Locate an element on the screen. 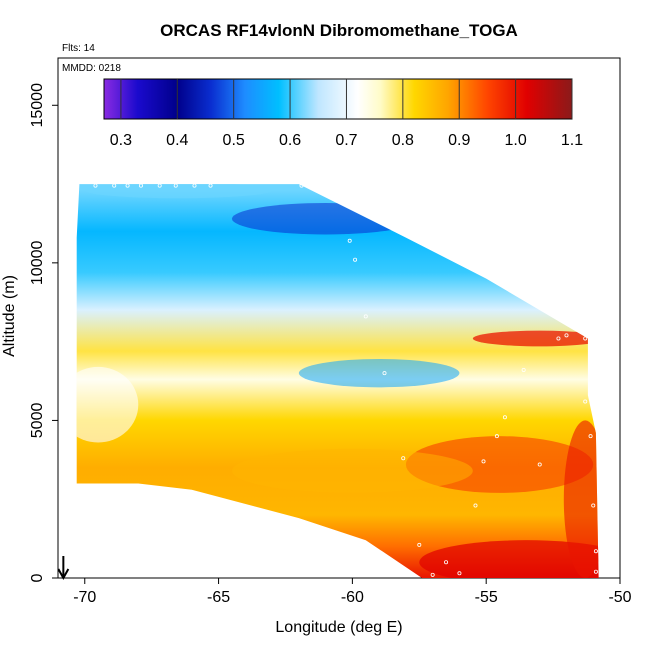  colorbar-tick-label: 1.1 is located at coordinates (572, 140).